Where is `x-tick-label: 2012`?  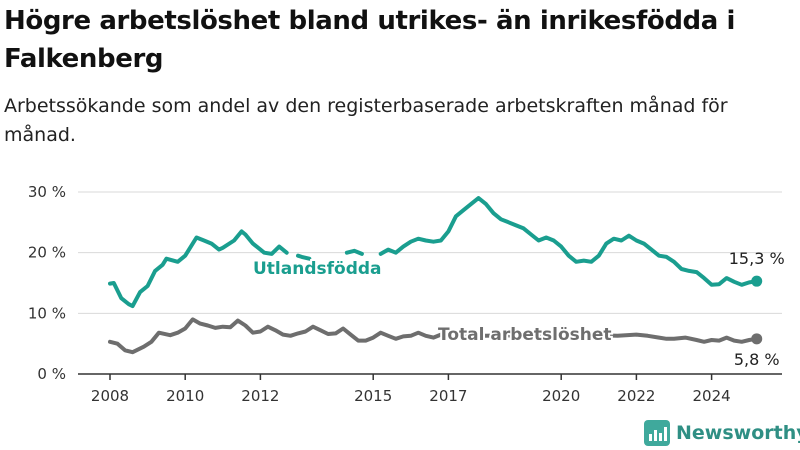
x-tick-label: 2012 is located at coordinates (260, 396).